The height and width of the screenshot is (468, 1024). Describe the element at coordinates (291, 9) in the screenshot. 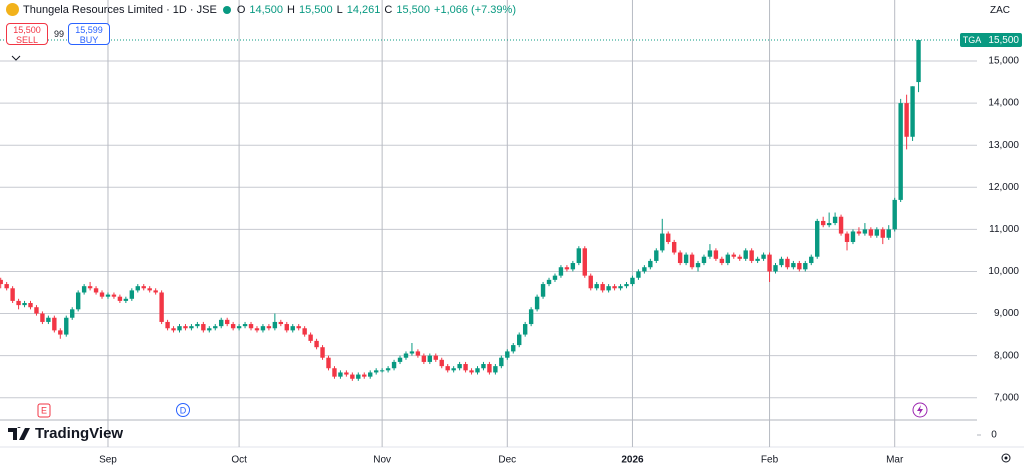

I see `high-label: H` at that location.